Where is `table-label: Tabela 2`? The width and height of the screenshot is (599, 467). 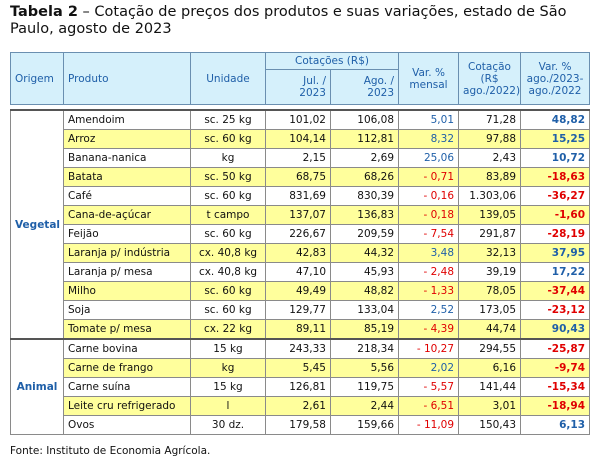
table-label: Tabela 2 is located at coordinates (44, 12).